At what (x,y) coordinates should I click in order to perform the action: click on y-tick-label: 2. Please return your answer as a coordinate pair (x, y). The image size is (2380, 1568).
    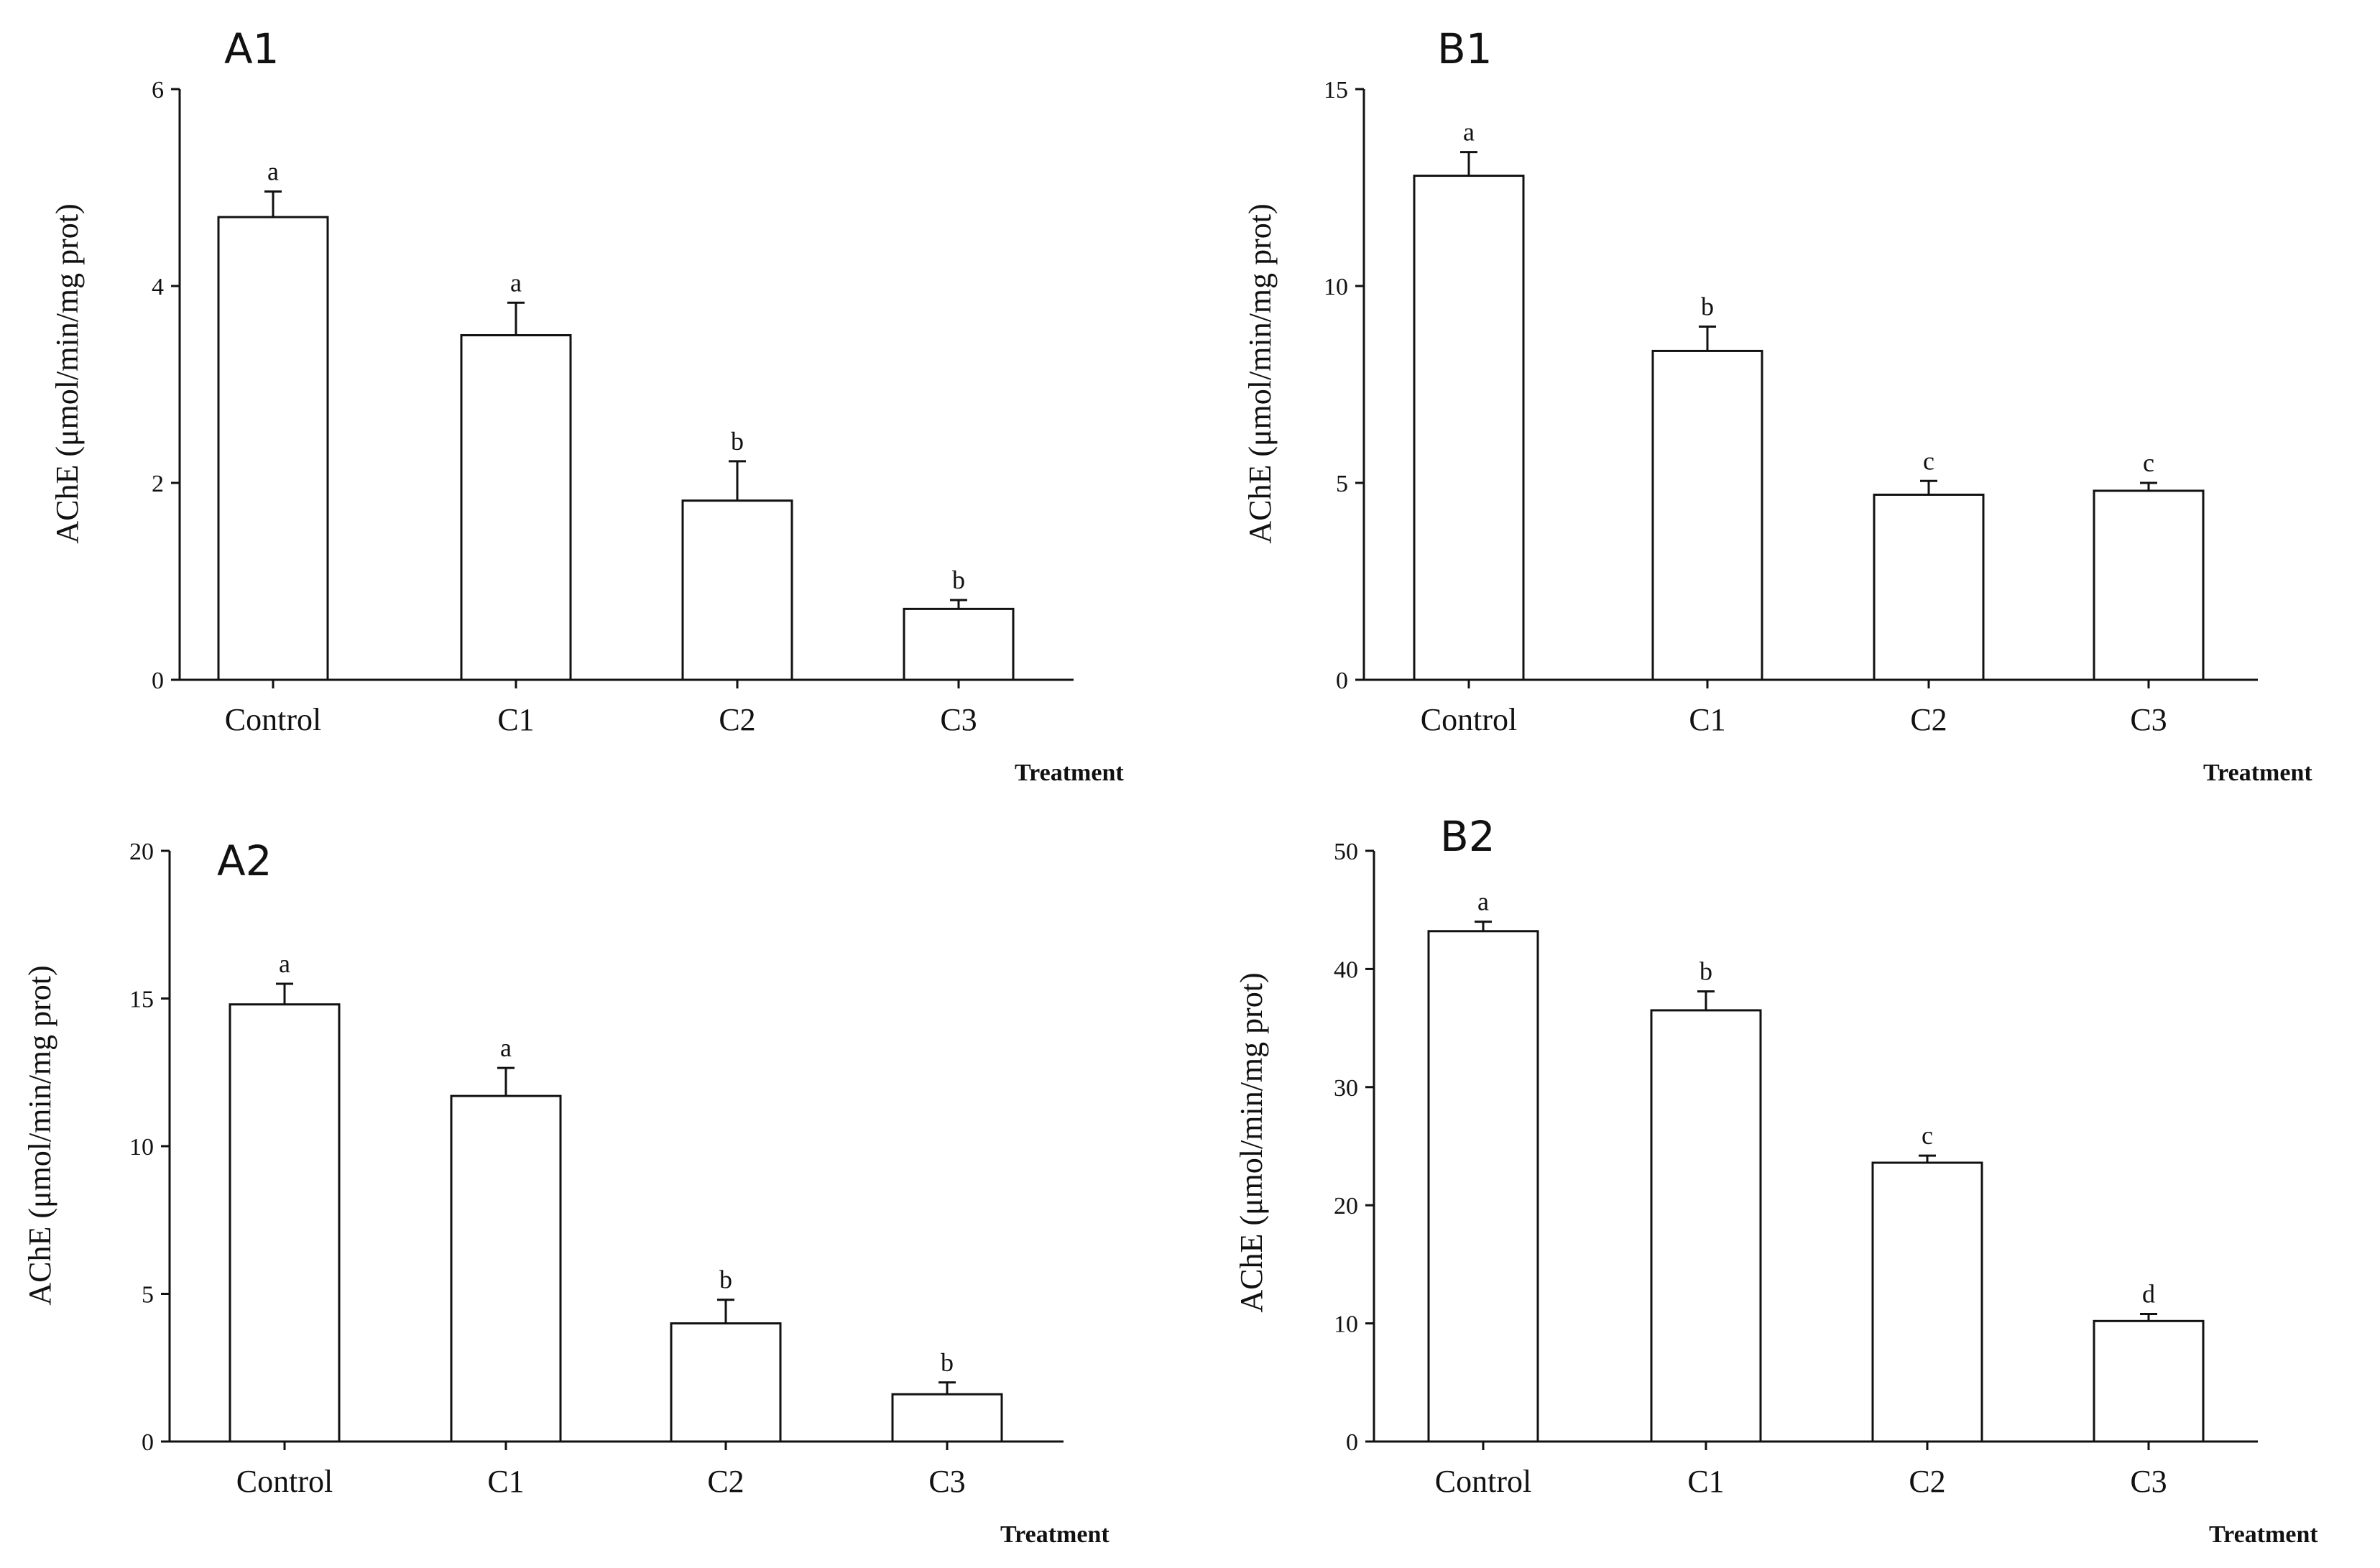
    Looking at the image, I should click on (158, 484).